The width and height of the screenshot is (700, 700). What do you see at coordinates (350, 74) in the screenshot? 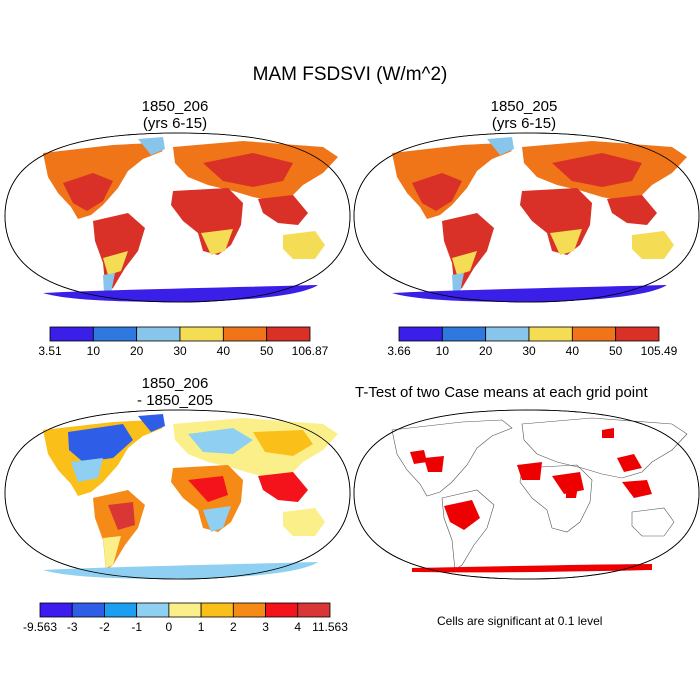
I see `figure-title: MAM FSDSVI (W/m^2)` at bounding box center [350, 74].